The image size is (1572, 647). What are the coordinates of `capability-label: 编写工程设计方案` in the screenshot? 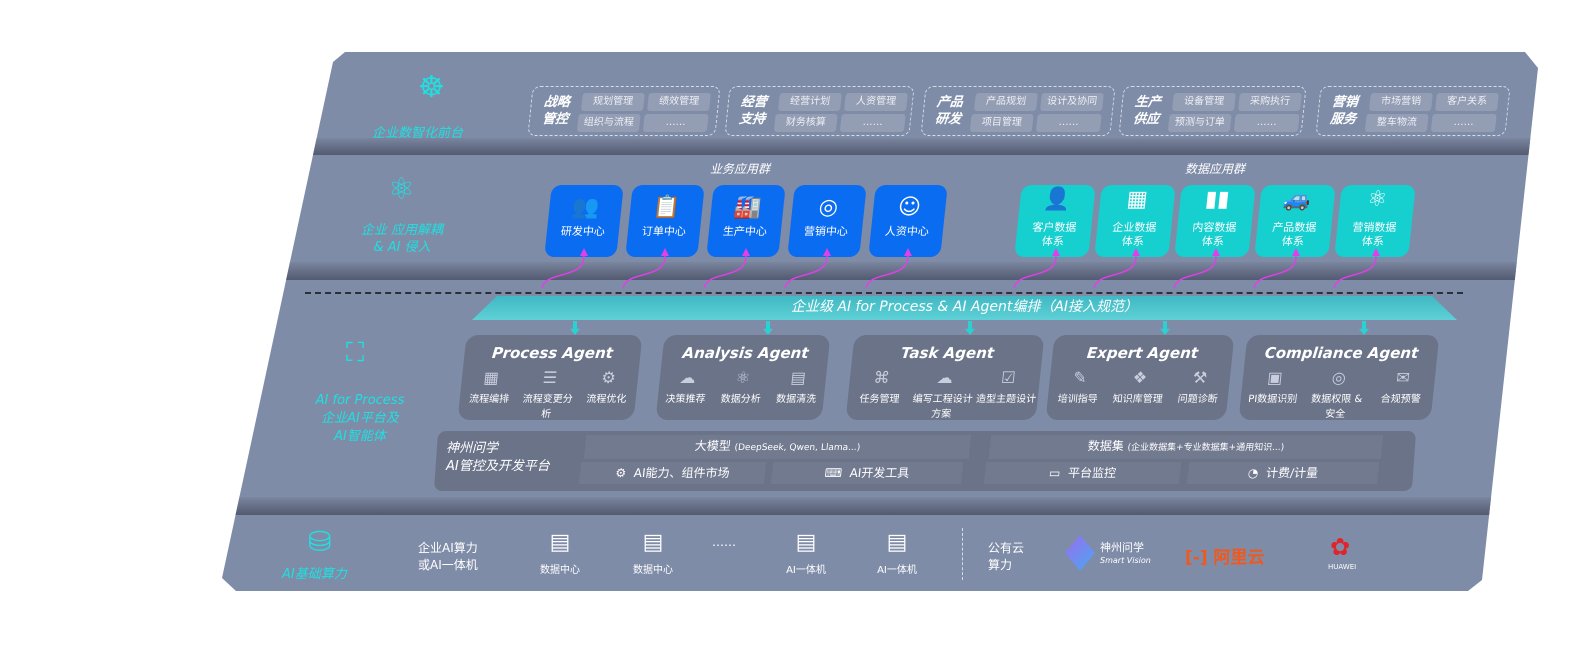 It's located at (943, 407).